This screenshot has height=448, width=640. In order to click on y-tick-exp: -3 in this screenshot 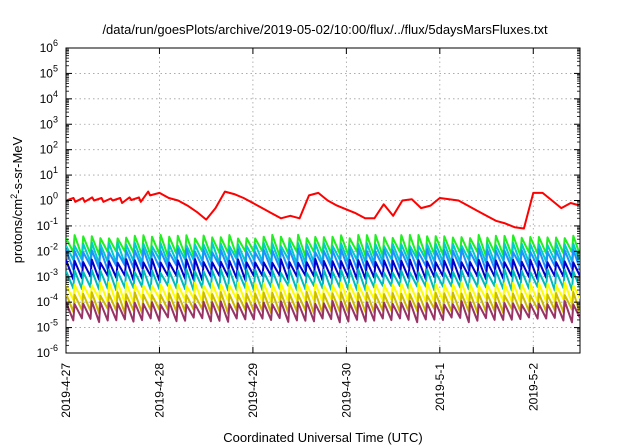, I will do `click(54, 272)`.